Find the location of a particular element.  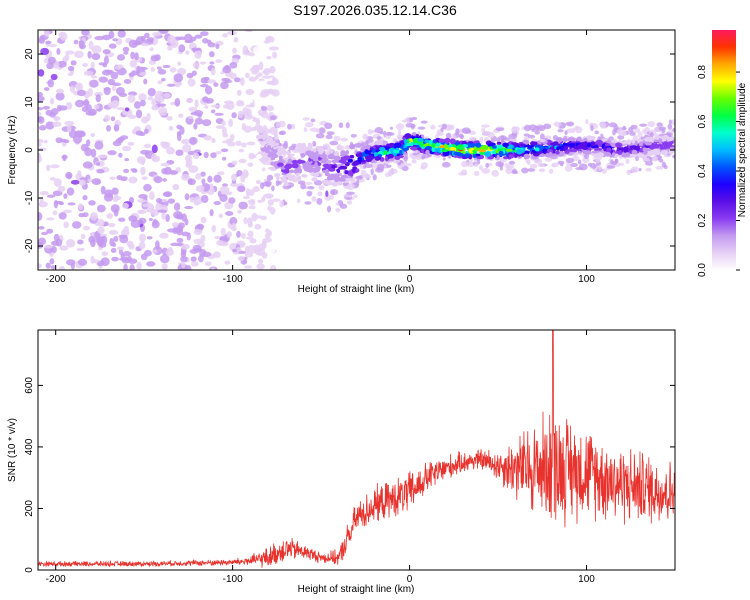

y-tick-label: 20 is located at coordinates (29, 54).